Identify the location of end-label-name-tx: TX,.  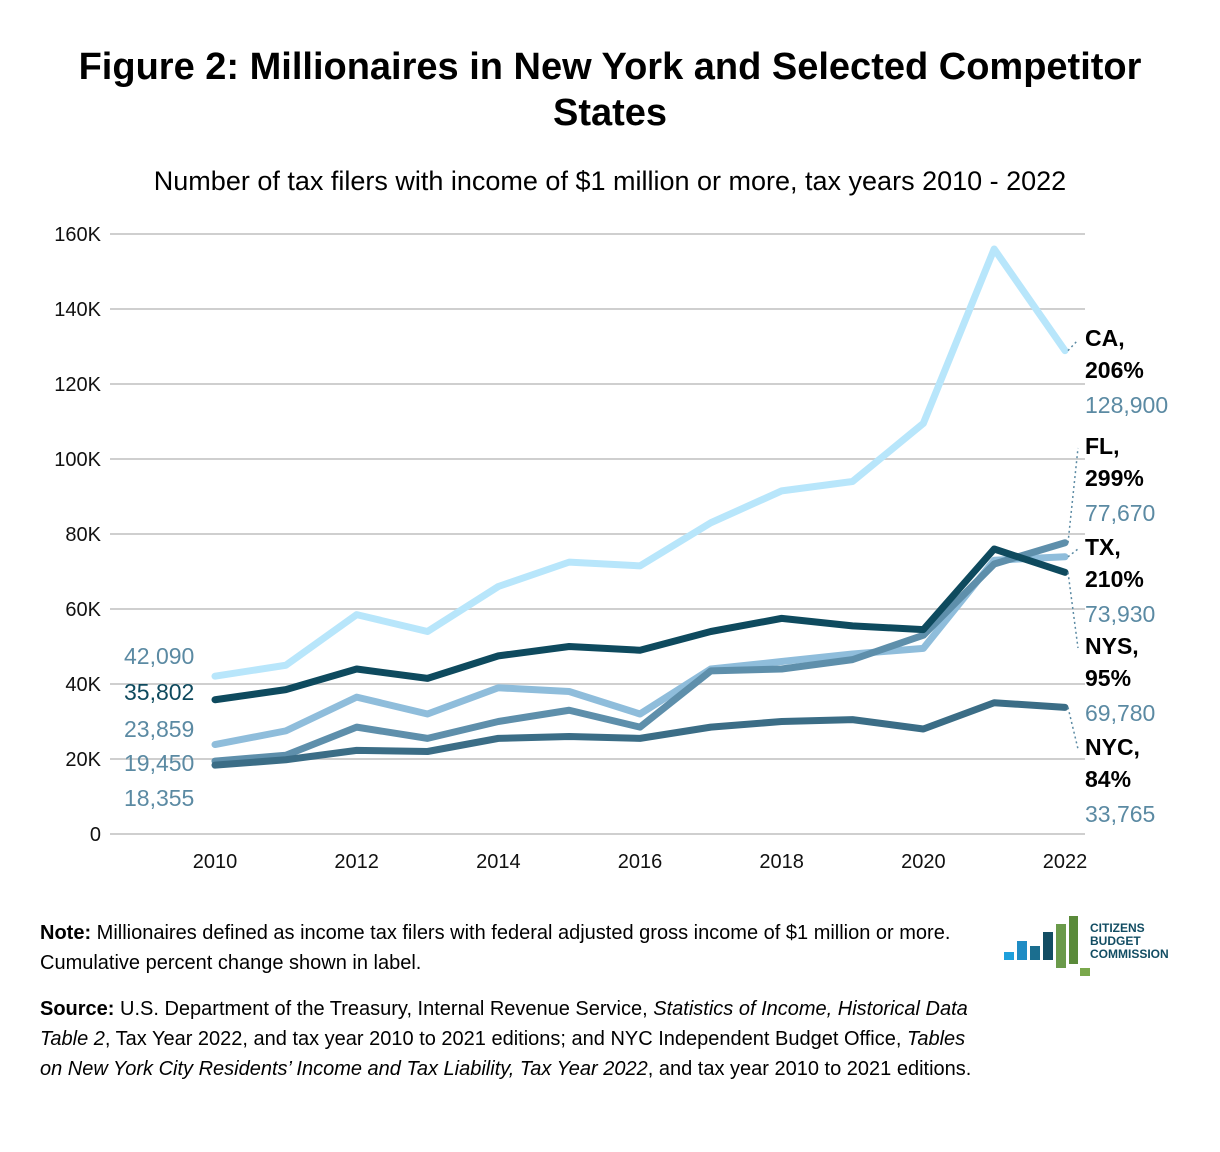
(1103, 547).